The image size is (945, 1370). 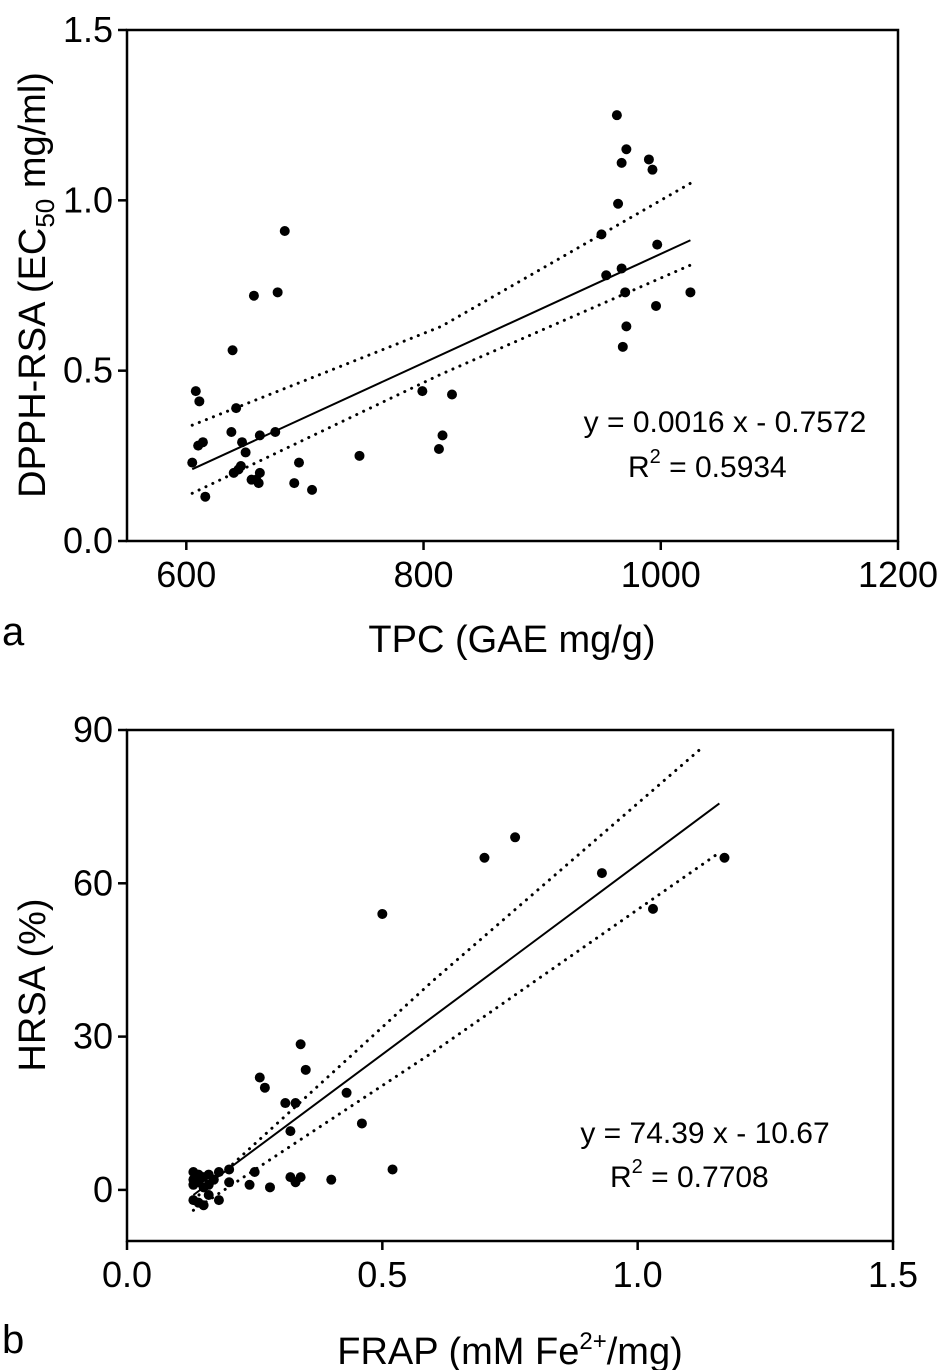 I want to click on panel-b-y-tick-label: 0, so click(x=103, y=1189).